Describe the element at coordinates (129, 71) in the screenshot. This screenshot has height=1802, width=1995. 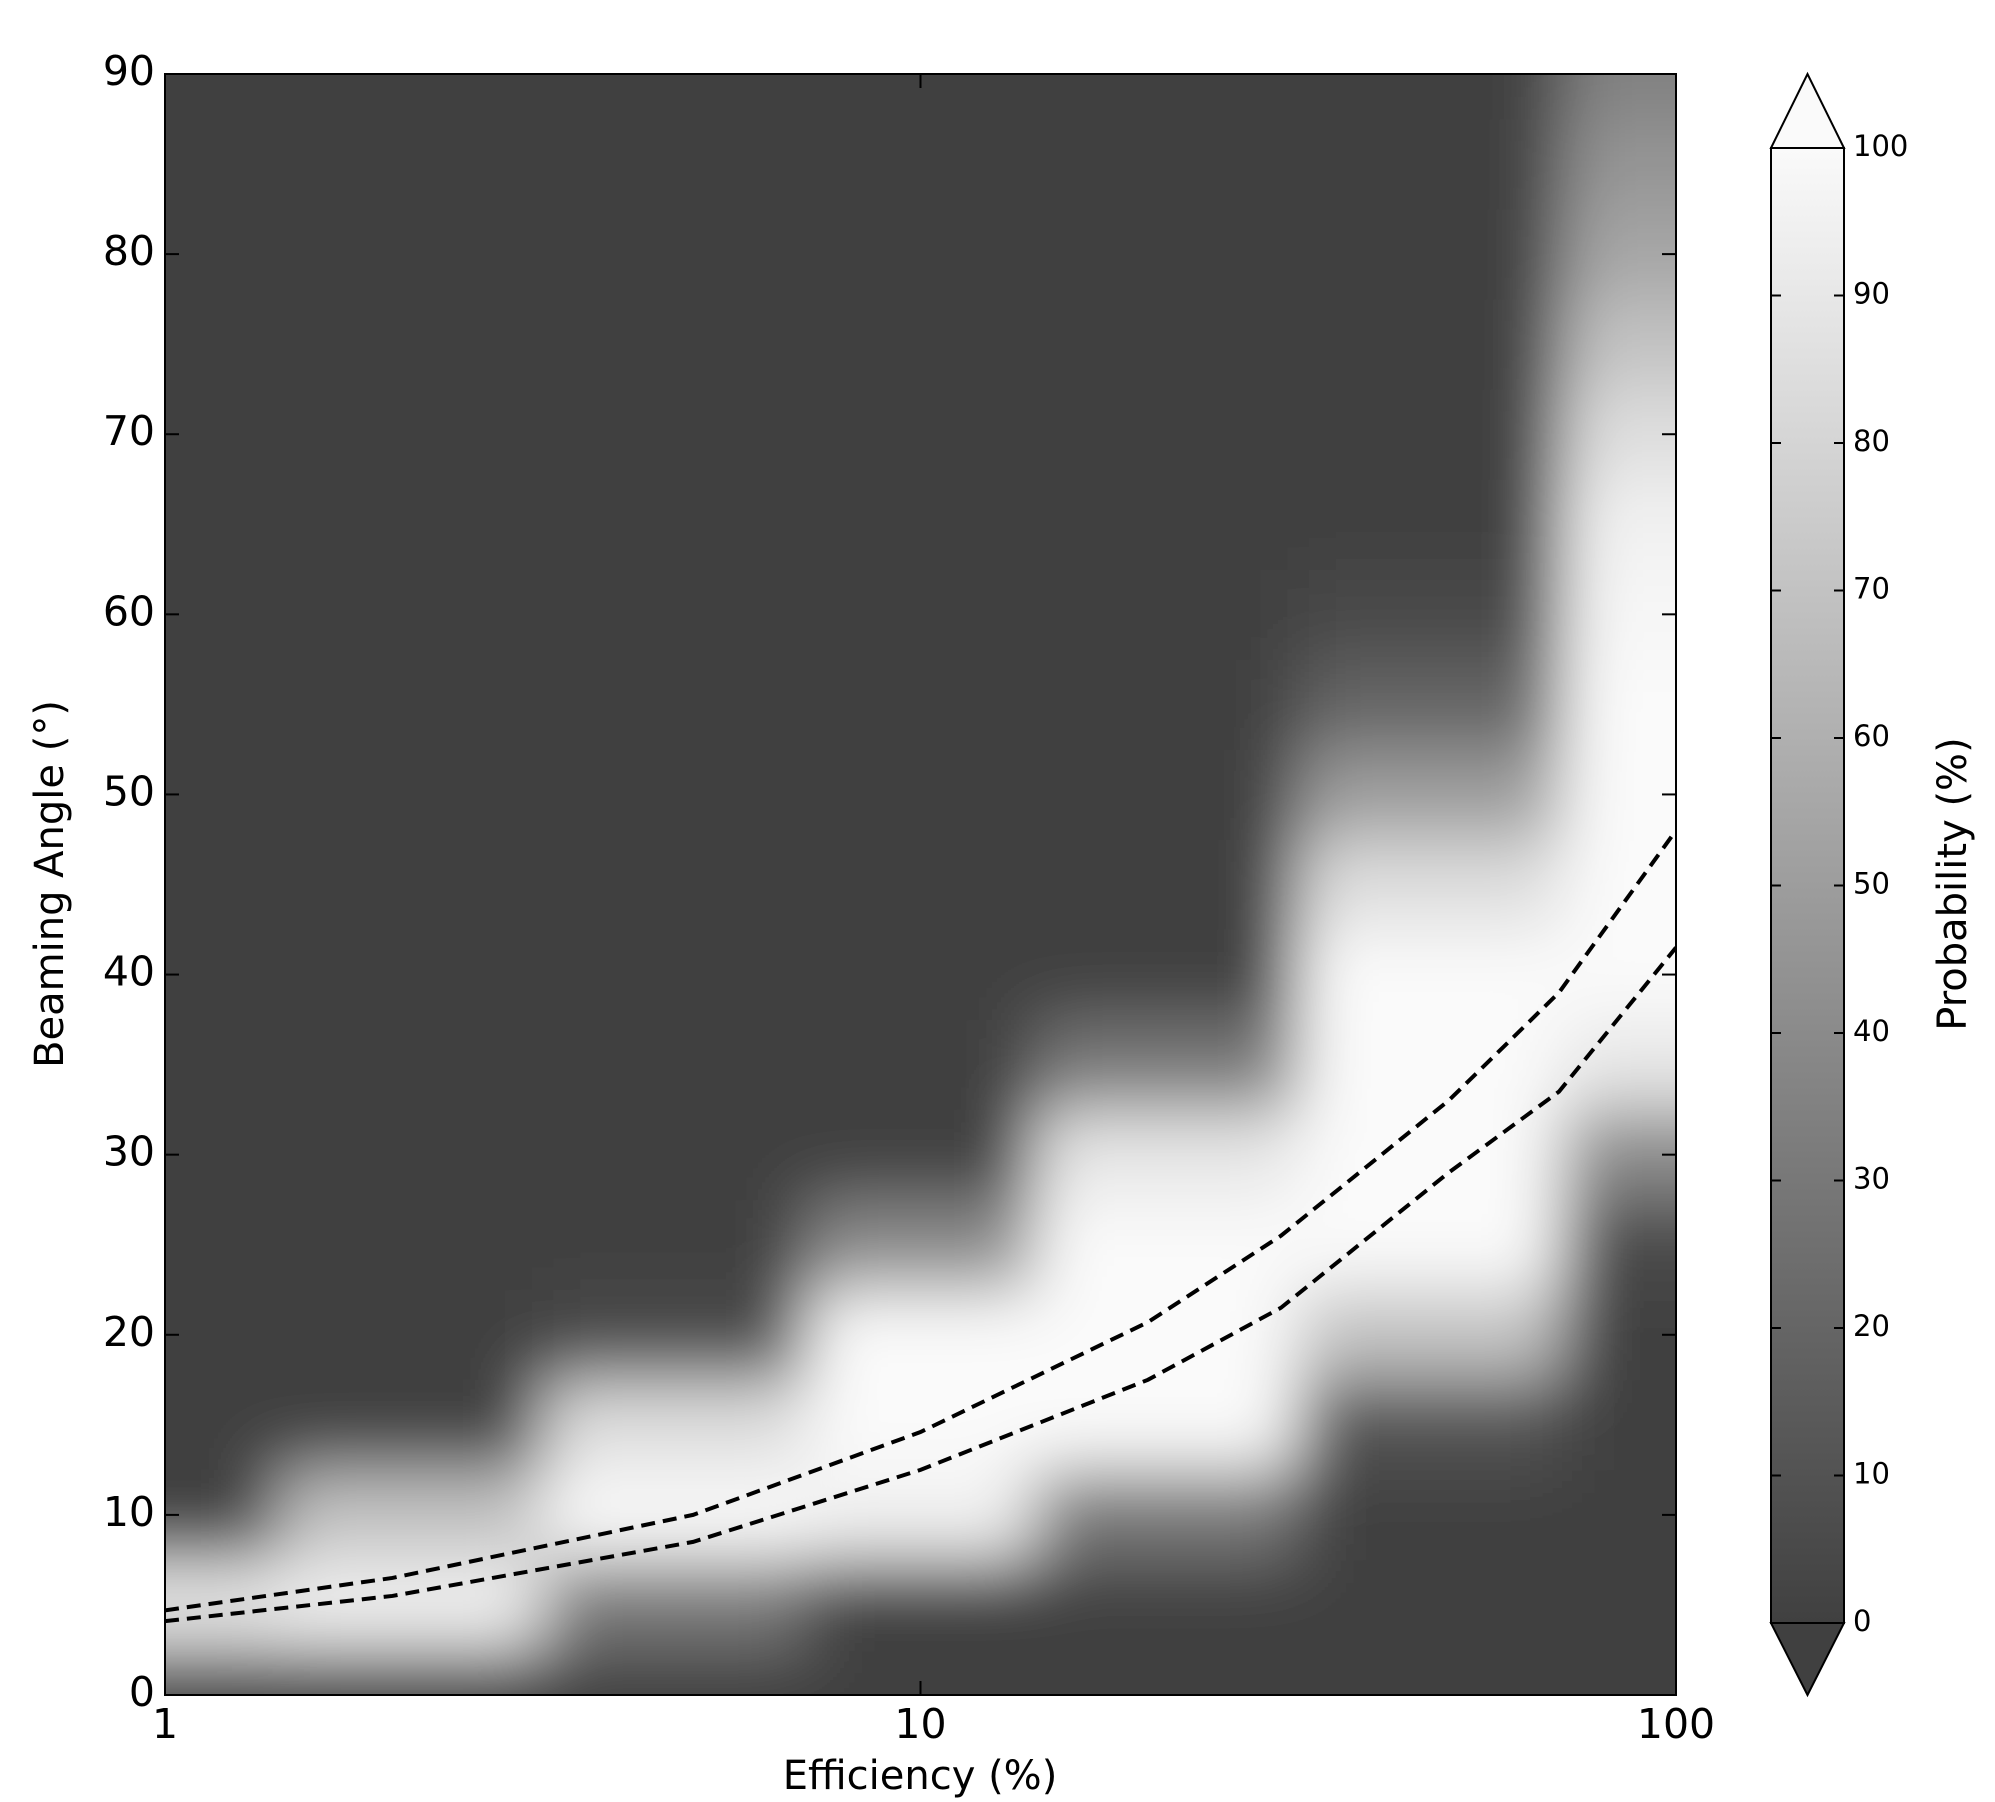
I see `y-tick-label: 90` at that location.